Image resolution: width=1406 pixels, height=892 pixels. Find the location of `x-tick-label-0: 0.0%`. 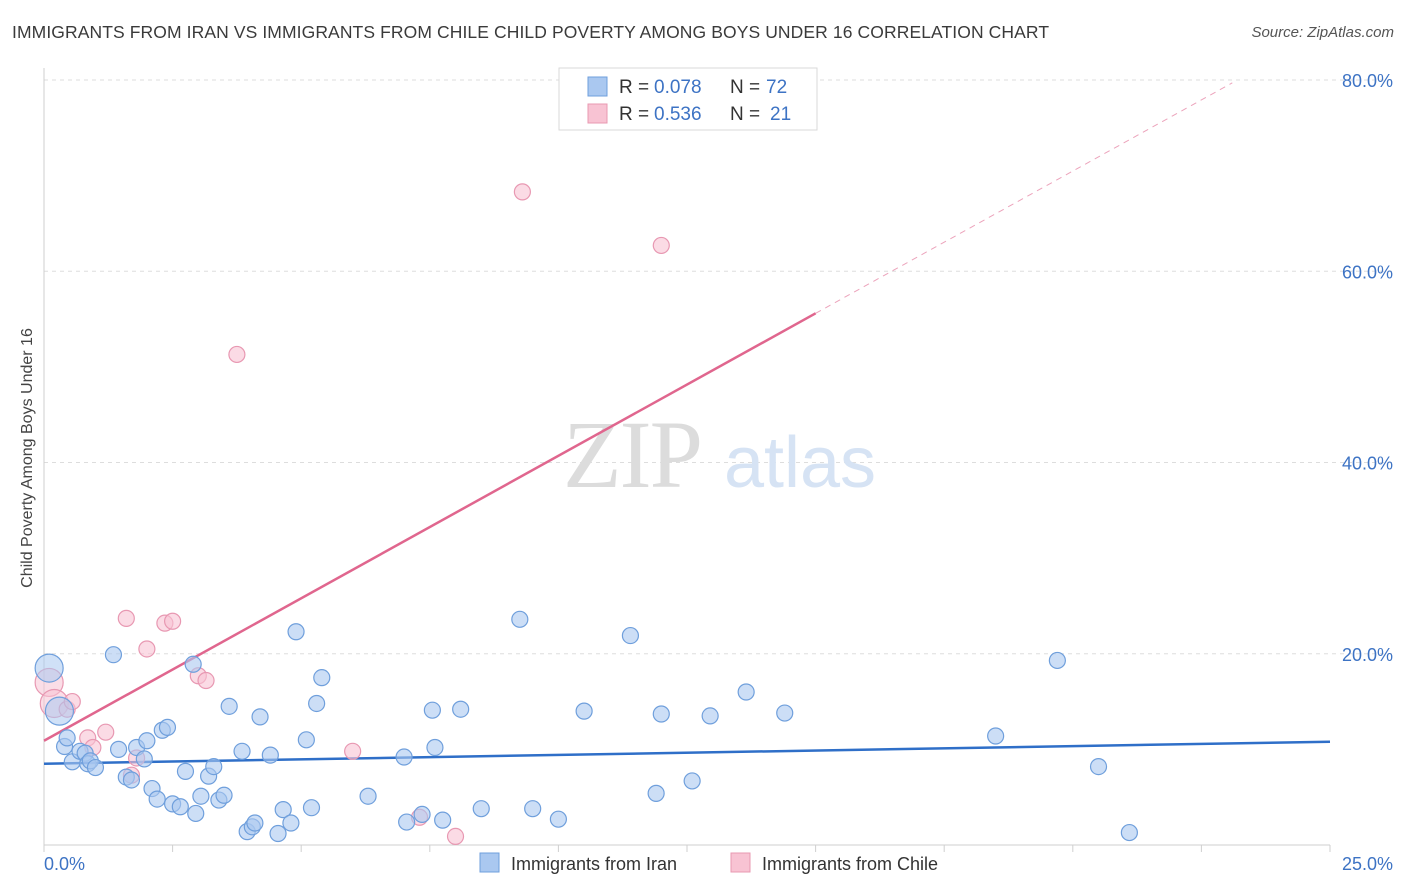

x-tick-label-0: 0.0% is located at coordinates (64, 864).